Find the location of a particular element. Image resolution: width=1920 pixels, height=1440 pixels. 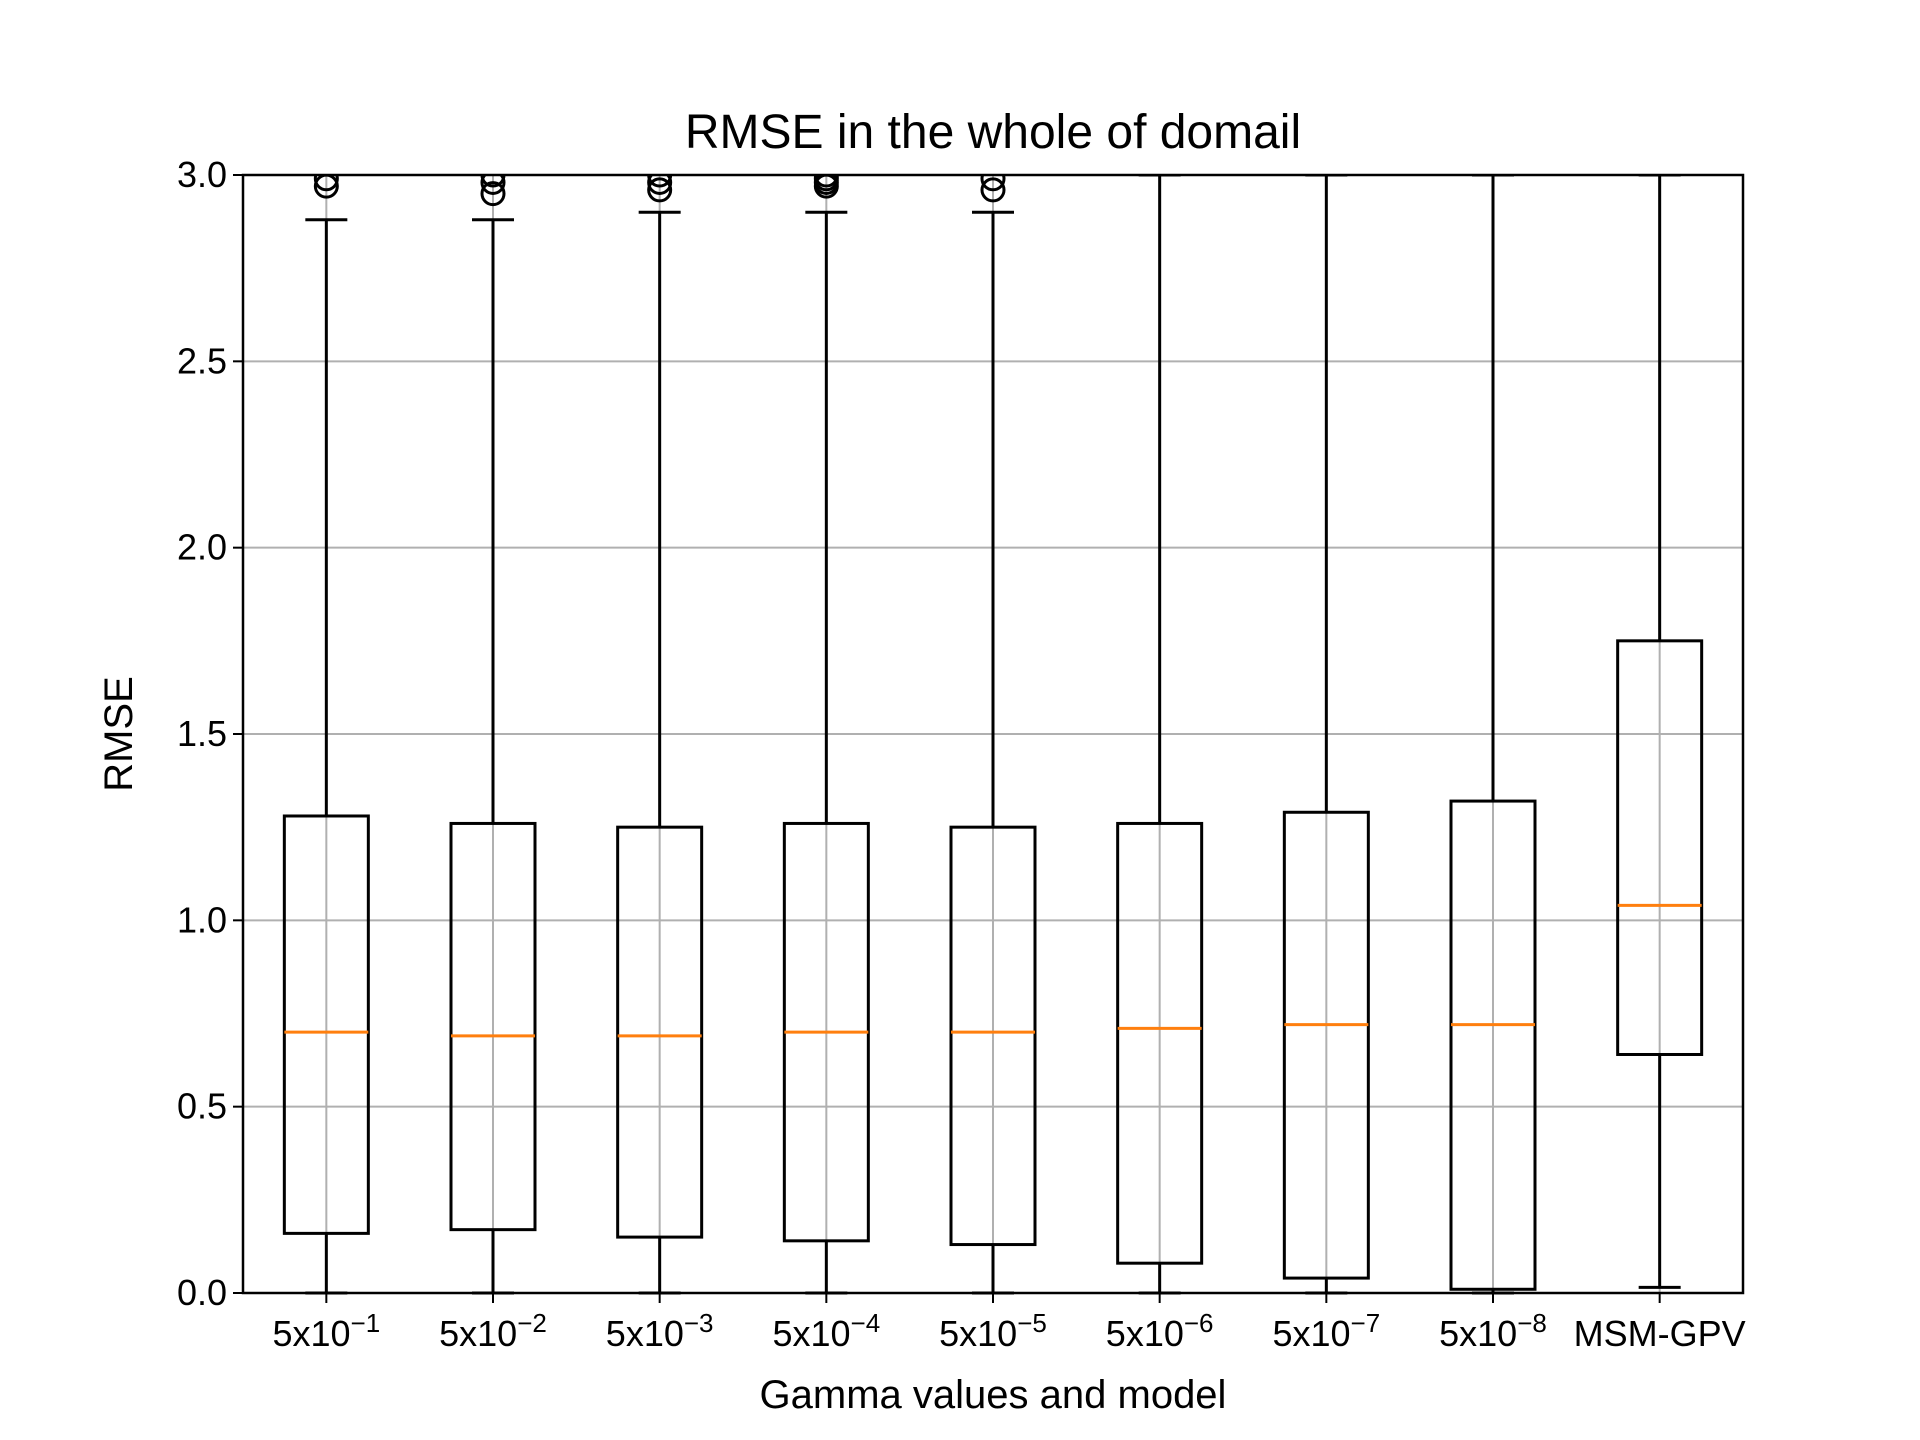

x-tick-label: 5x10⁻⁴ is located at coordinates (826, 1331).